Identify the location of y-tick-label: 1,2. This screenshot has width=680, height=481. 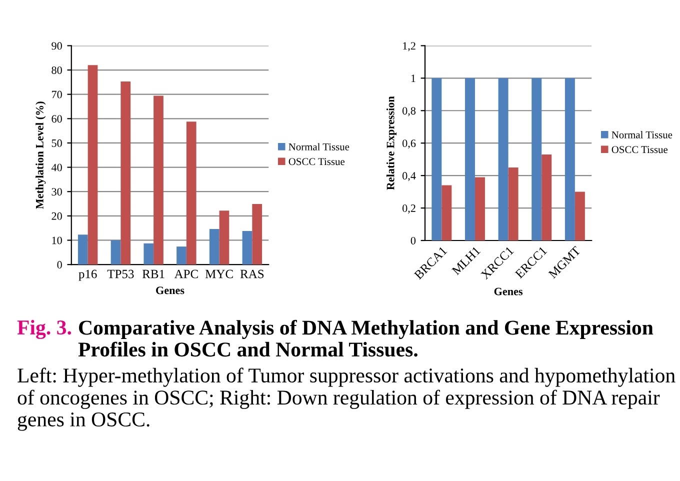
(409, 47).